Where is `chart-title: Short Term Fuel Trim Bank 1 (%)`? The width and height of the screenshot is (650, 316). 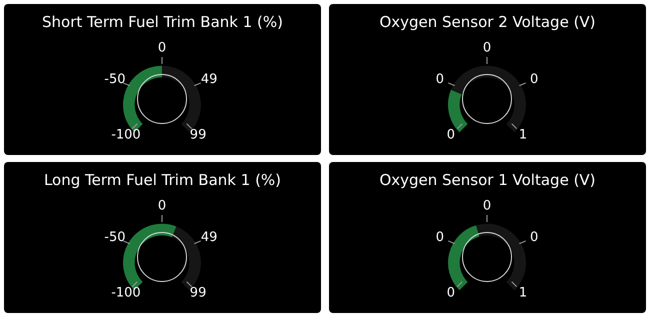 chart-title: Short Term Fuel Trim Bank 1 (%) is located at coordinates (162, 22).